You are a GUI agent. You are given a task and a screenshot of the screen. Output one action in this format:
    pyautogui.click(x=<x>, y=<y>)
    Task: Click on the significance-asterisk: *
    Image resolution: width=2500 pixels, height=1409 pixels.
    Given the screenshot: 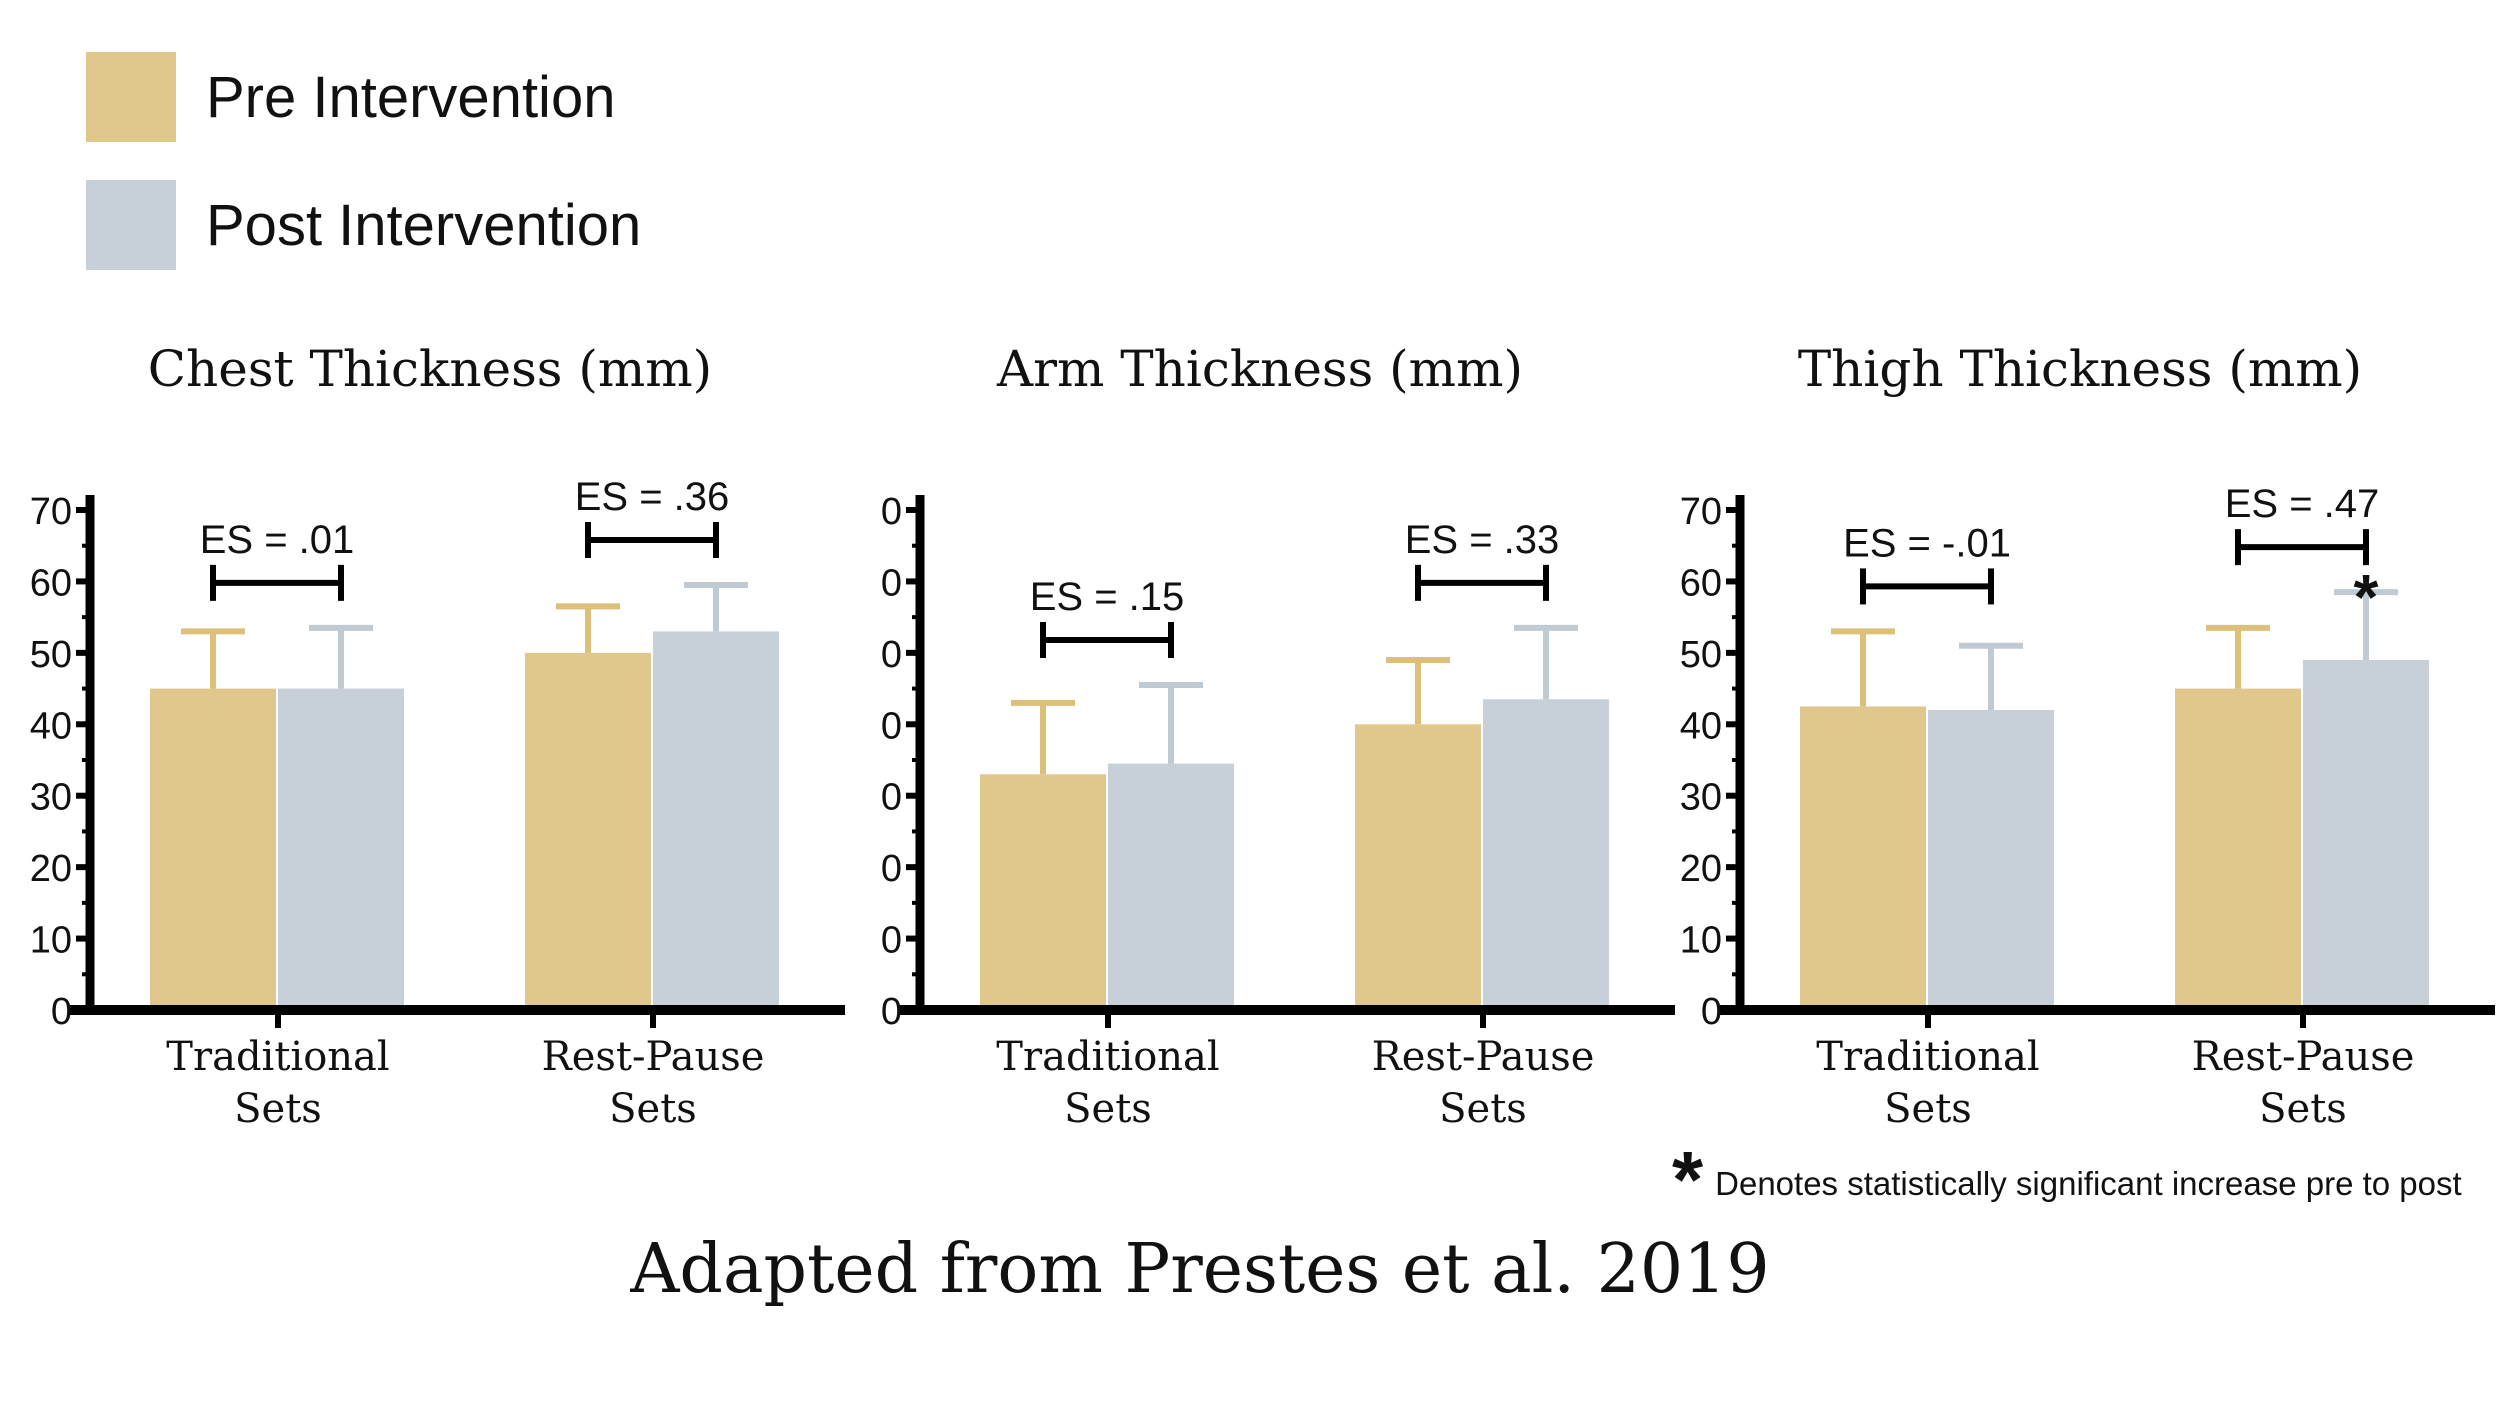 What is the action you would take?
    pyautogui.click(x=2366, y=597)
    